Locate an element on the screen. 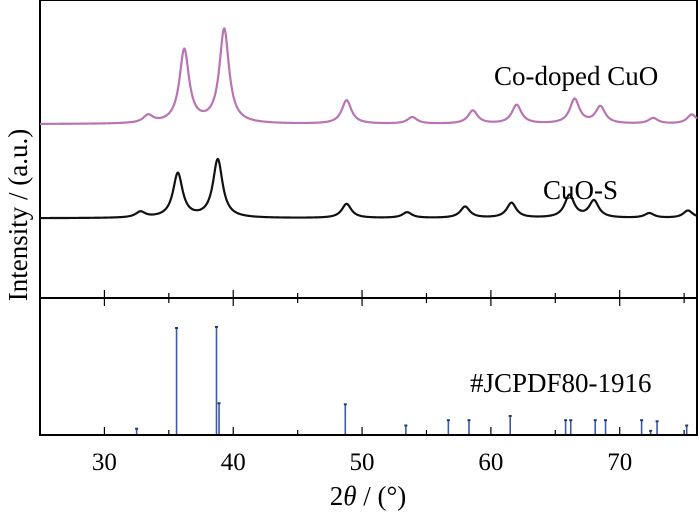  series-label-cuo-s: CuO-S is located at coordinates (580, 190).